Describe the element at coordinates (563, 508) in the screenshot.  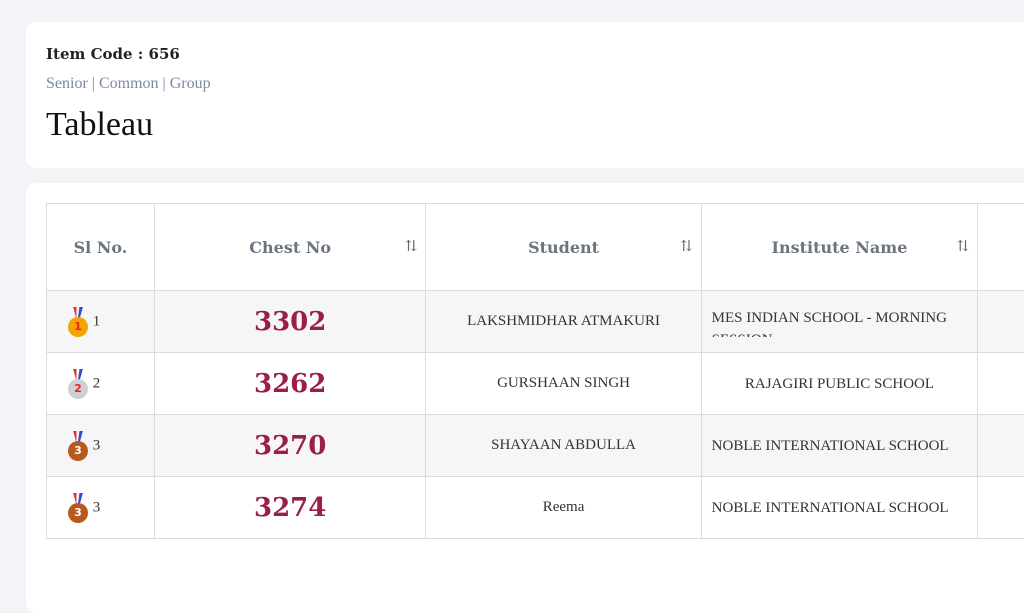
I see `student-name: Reema` at that location.